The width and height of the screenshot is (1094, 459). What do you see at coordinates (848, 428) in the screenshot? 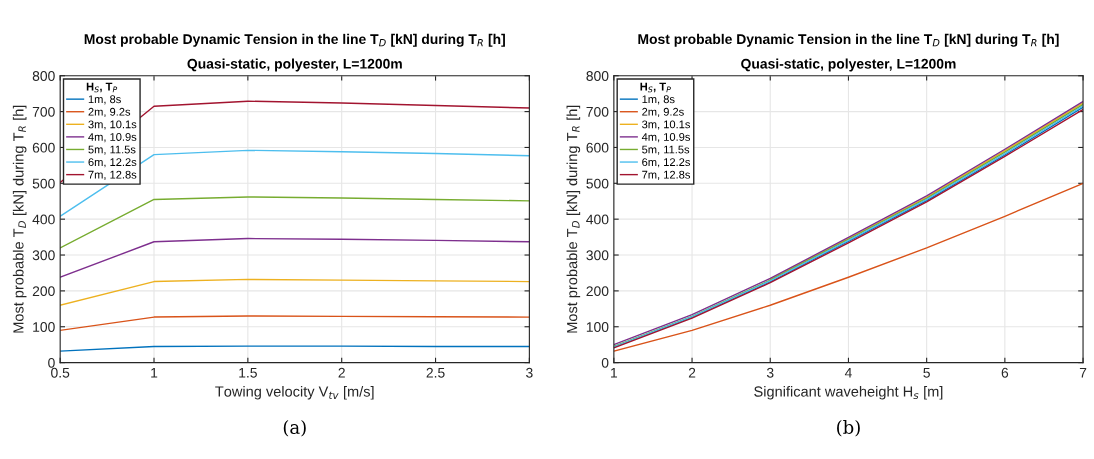
I see `text: (b)` at bounding box center [848, 428].